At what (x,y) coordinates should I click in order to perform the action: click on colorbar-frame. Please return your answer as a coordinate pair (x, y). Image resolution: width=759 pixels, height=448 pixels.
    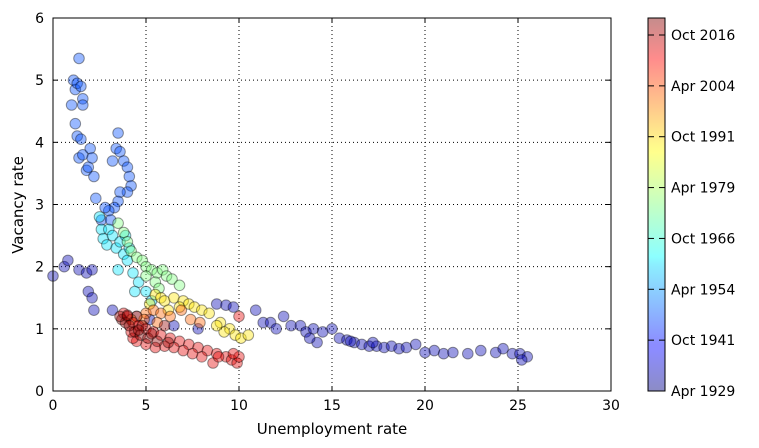
    Looking at the image, I should click on (656, 204).